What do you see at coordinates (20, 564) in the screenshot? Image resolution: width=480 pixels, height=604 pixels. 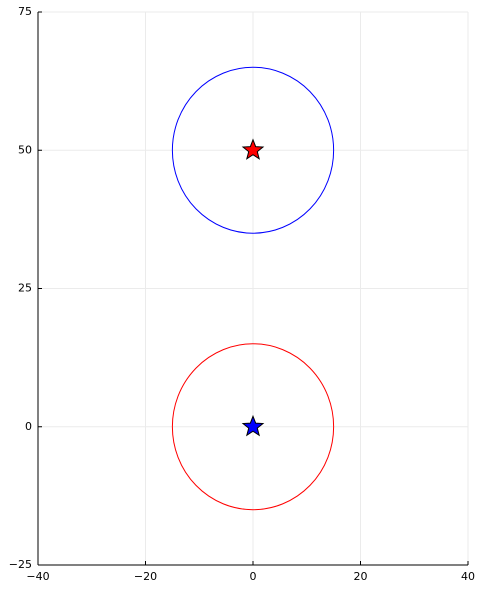 I see `y-tick-label: −25` at bounding box center [20, 564].